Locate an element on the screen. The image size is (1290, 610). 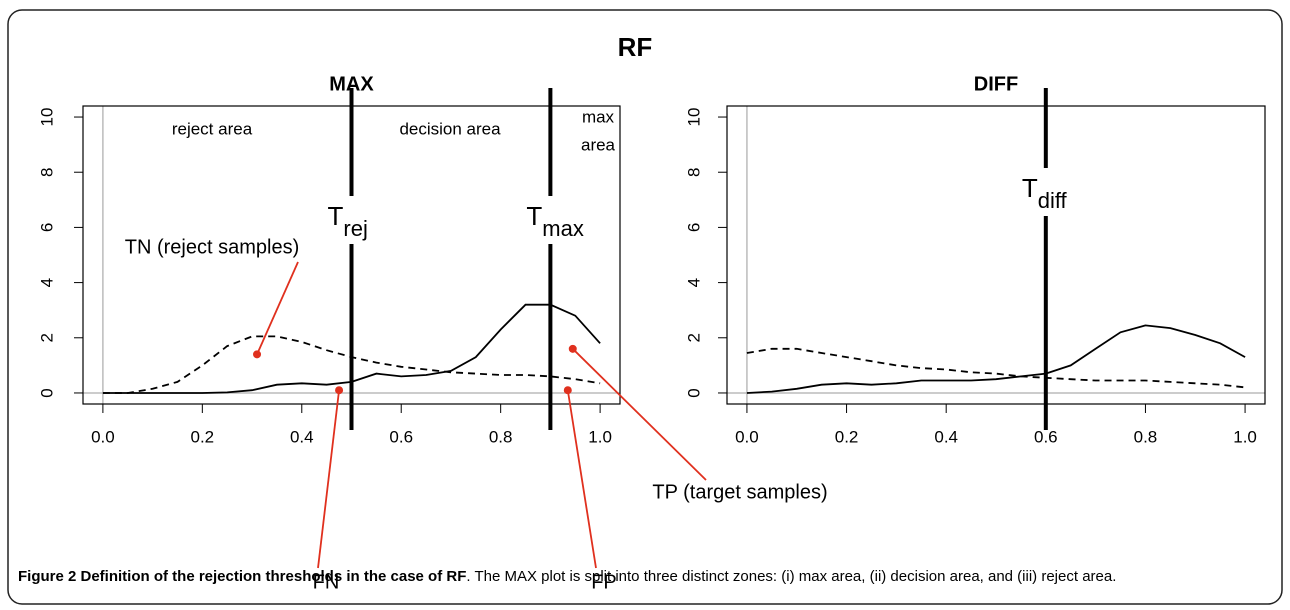
region-label: max is located at coordinates (598, 116).